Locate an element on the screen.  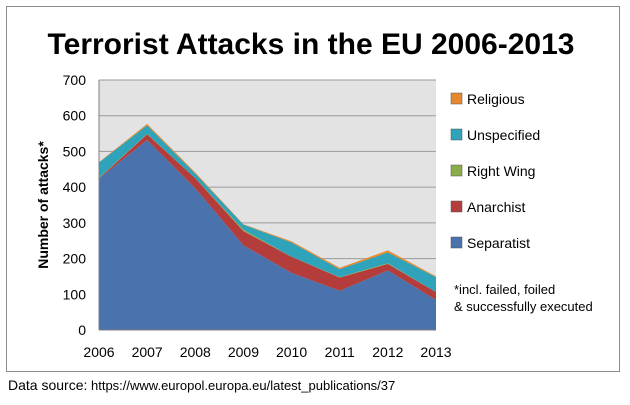
x-tick-label: 2006 is located at coordinates (98, 352).